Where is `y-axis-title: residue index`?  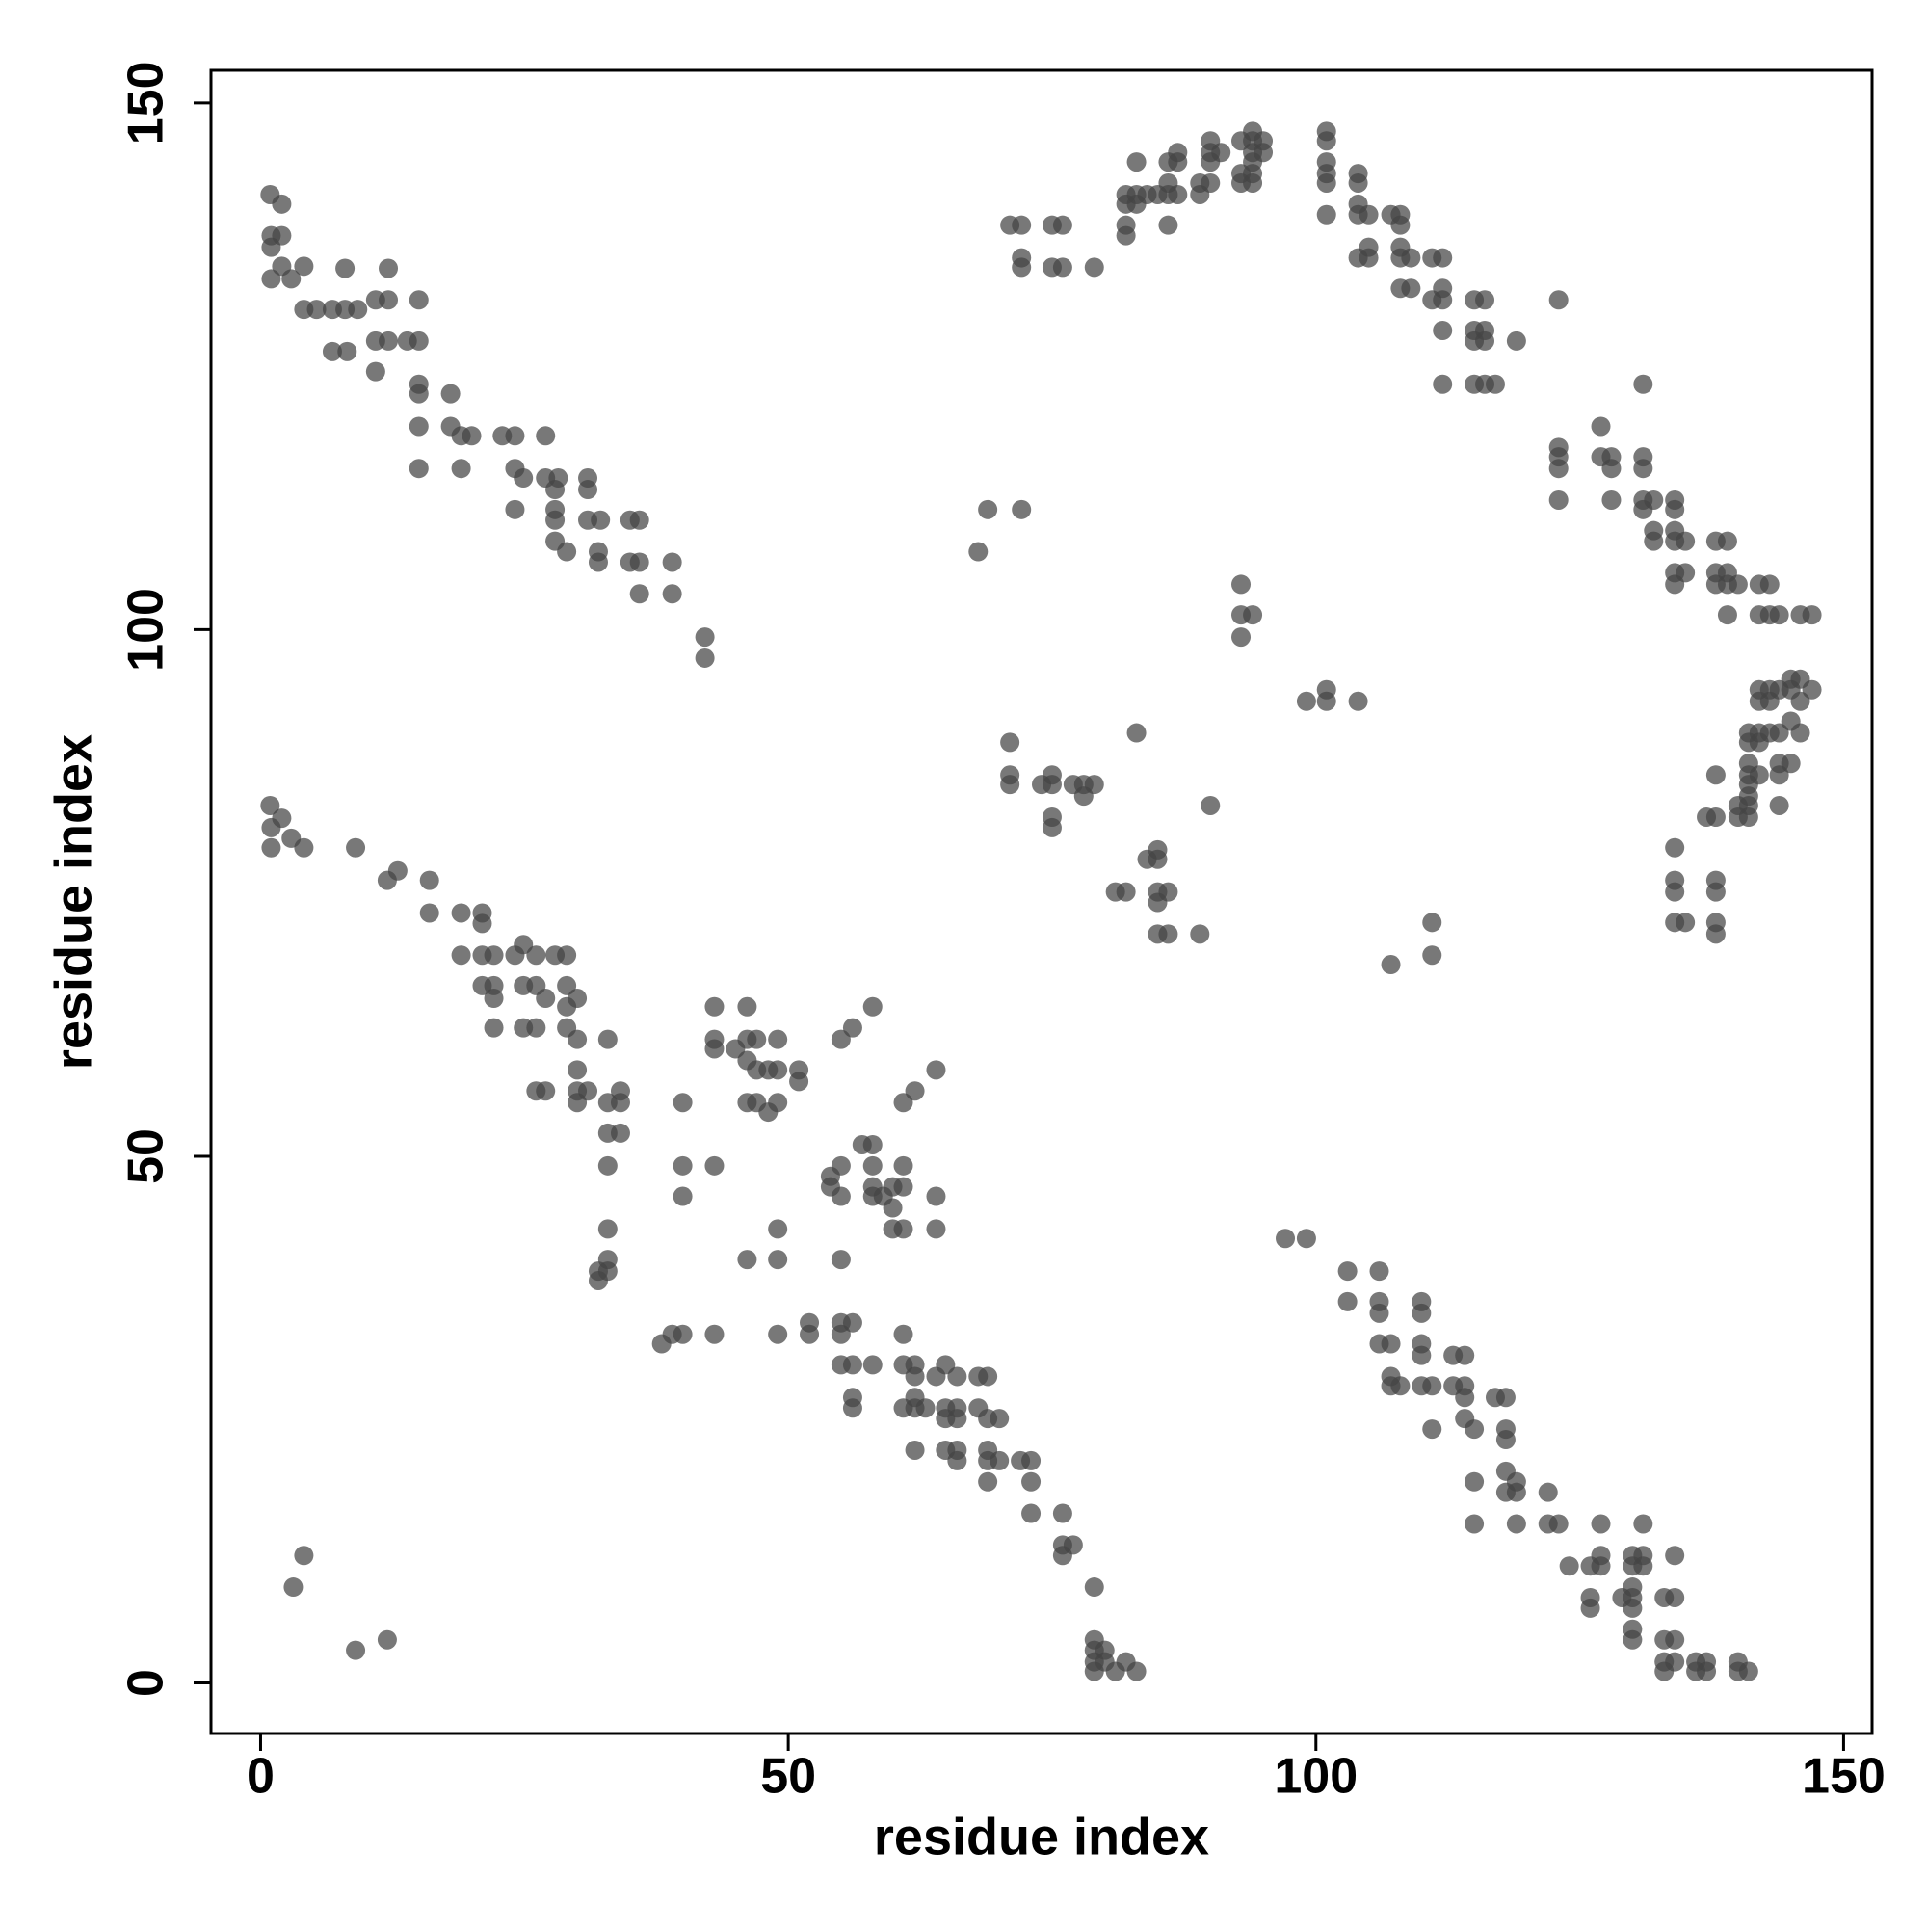 y-axis-title: residue index is located at coordinates (73, 902).